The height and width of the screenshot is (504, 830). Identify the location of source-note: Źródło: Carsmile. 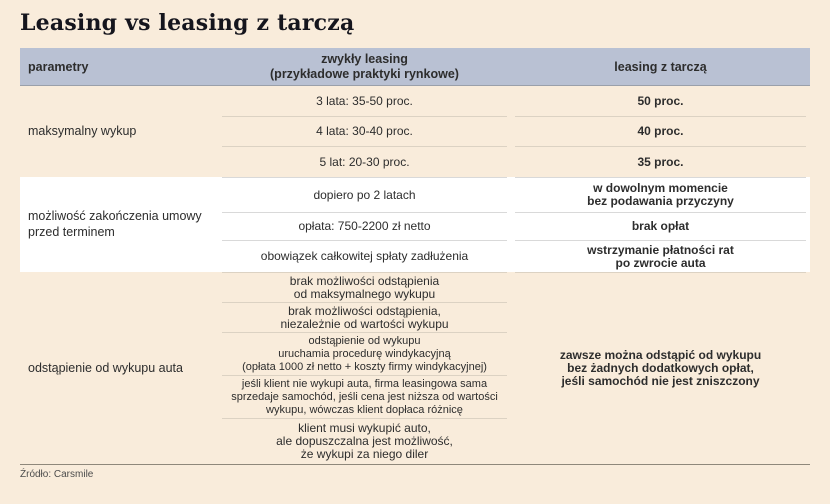
(57, 475).